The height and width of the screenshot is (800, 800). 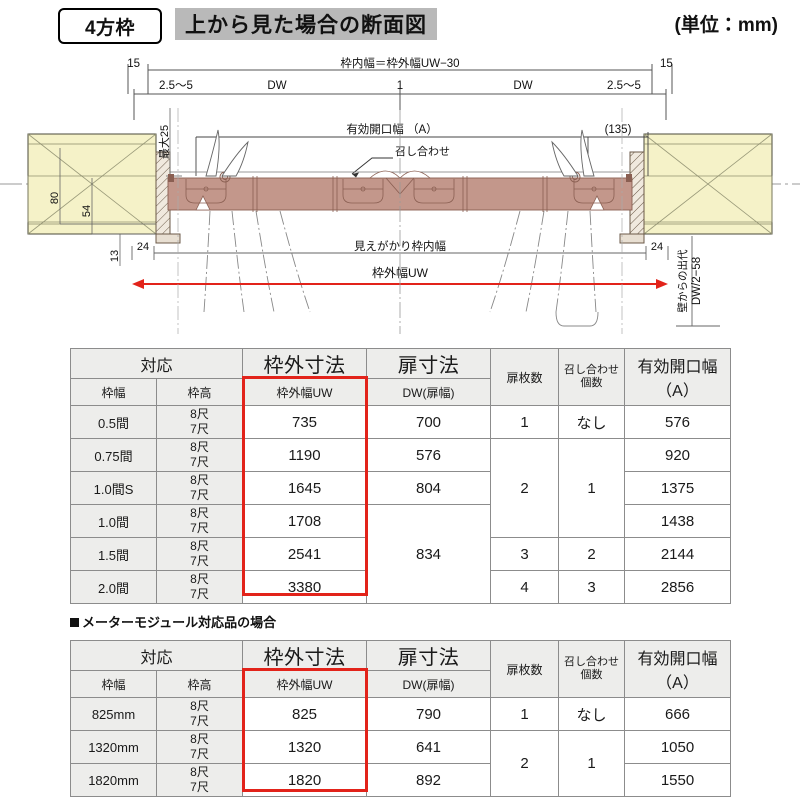 I want to click on th-meshiawase-line1: 召し合わせ, so click(x=591, y=662).